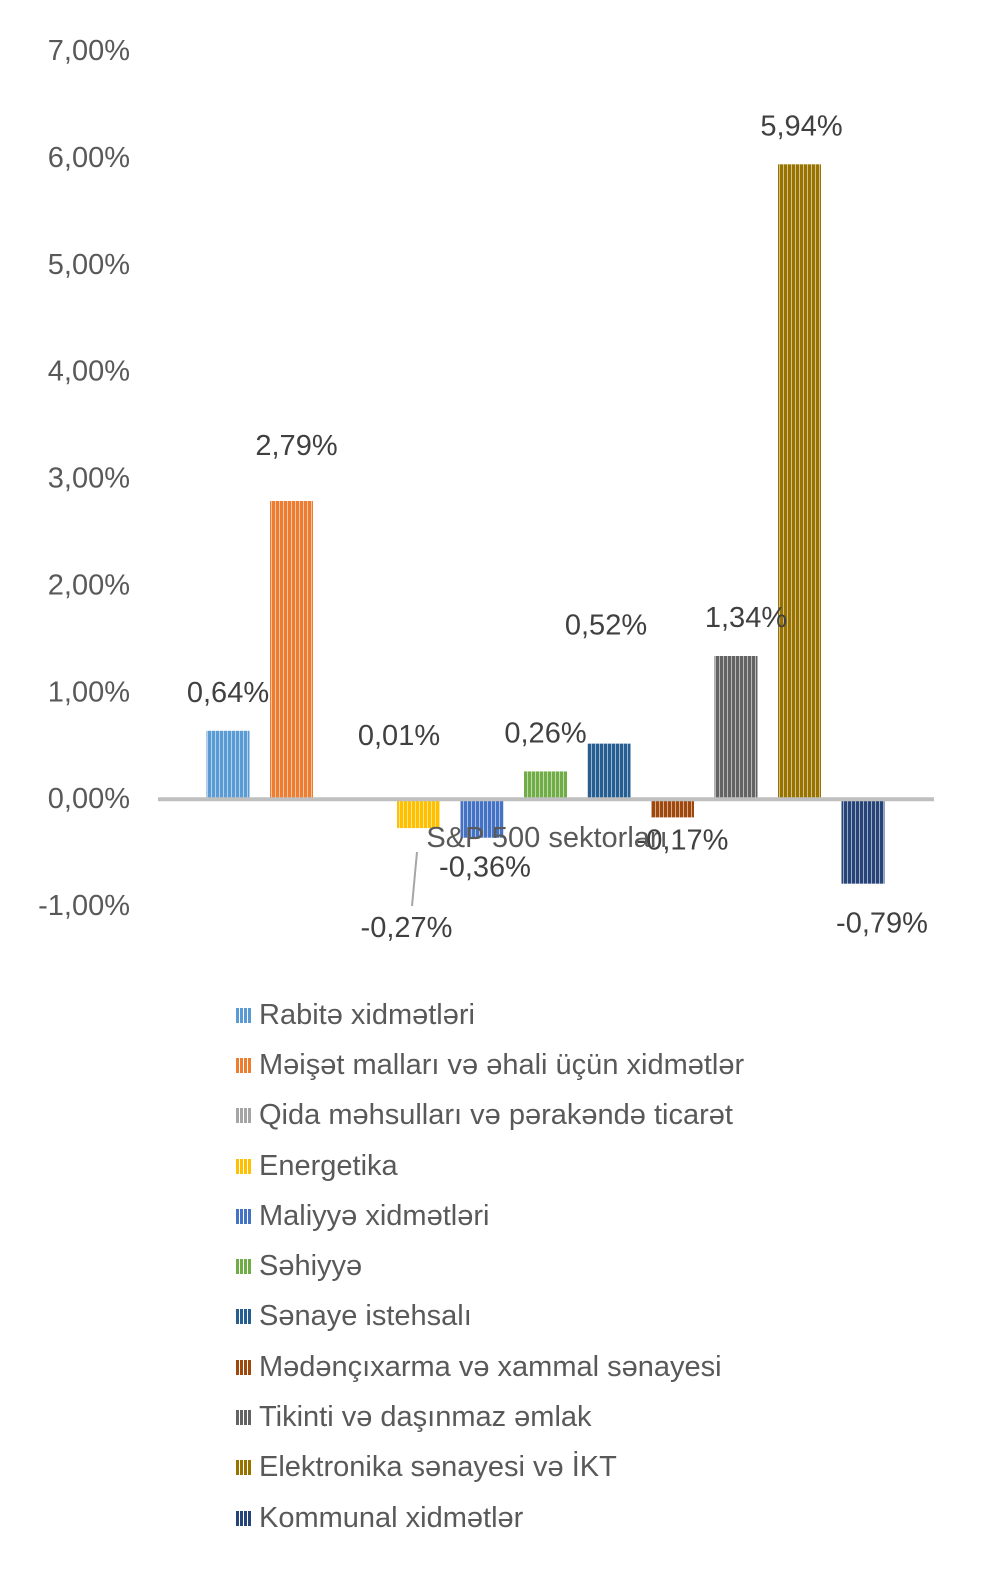  What do you see at coordinates (490, 1015) in the screenshot?
I see `legend-item: Rabitə xidmətləri` at bounding box center [490, 1015].